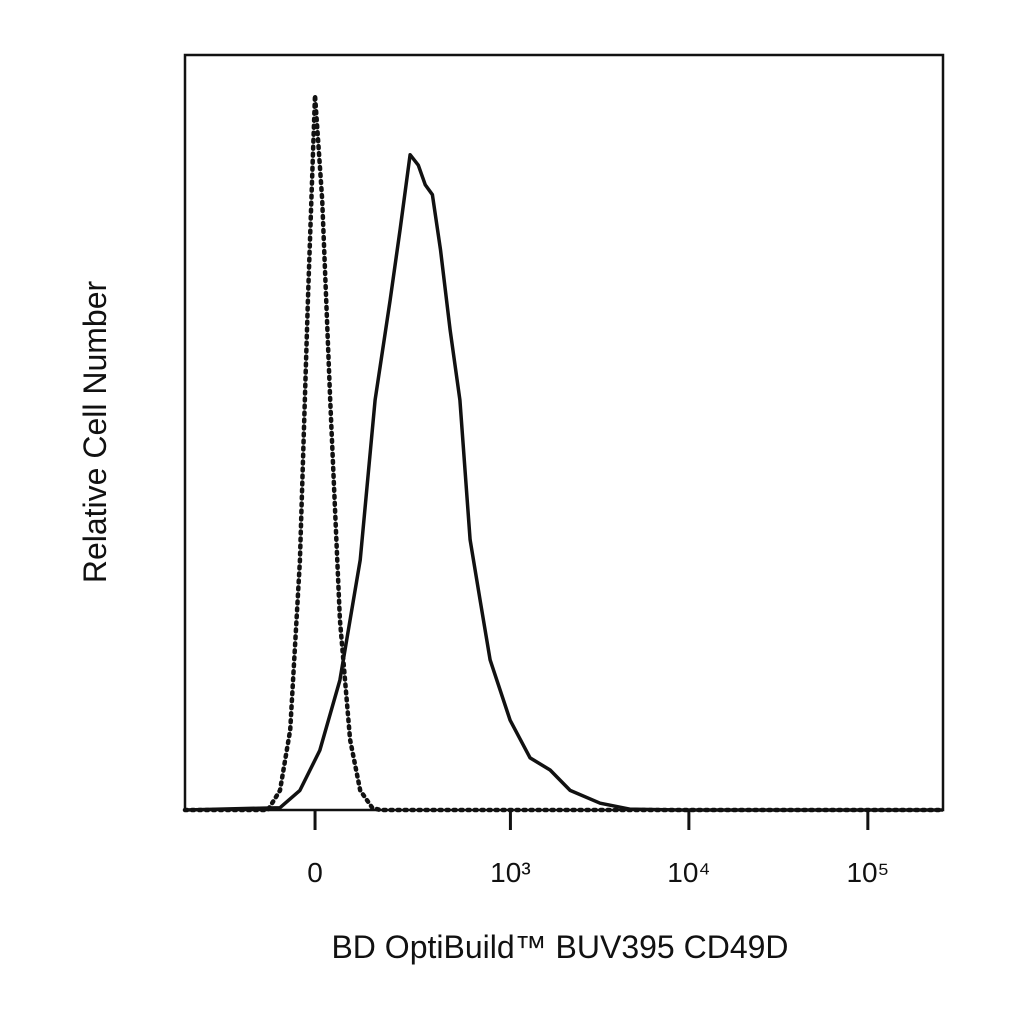 The width and height of the screenshot is (1024, 1024). What do you see at coordinates (688, 872) in the screenshot?
I see `x-tick-label: 10⁴` at bounding box center [688, 872].